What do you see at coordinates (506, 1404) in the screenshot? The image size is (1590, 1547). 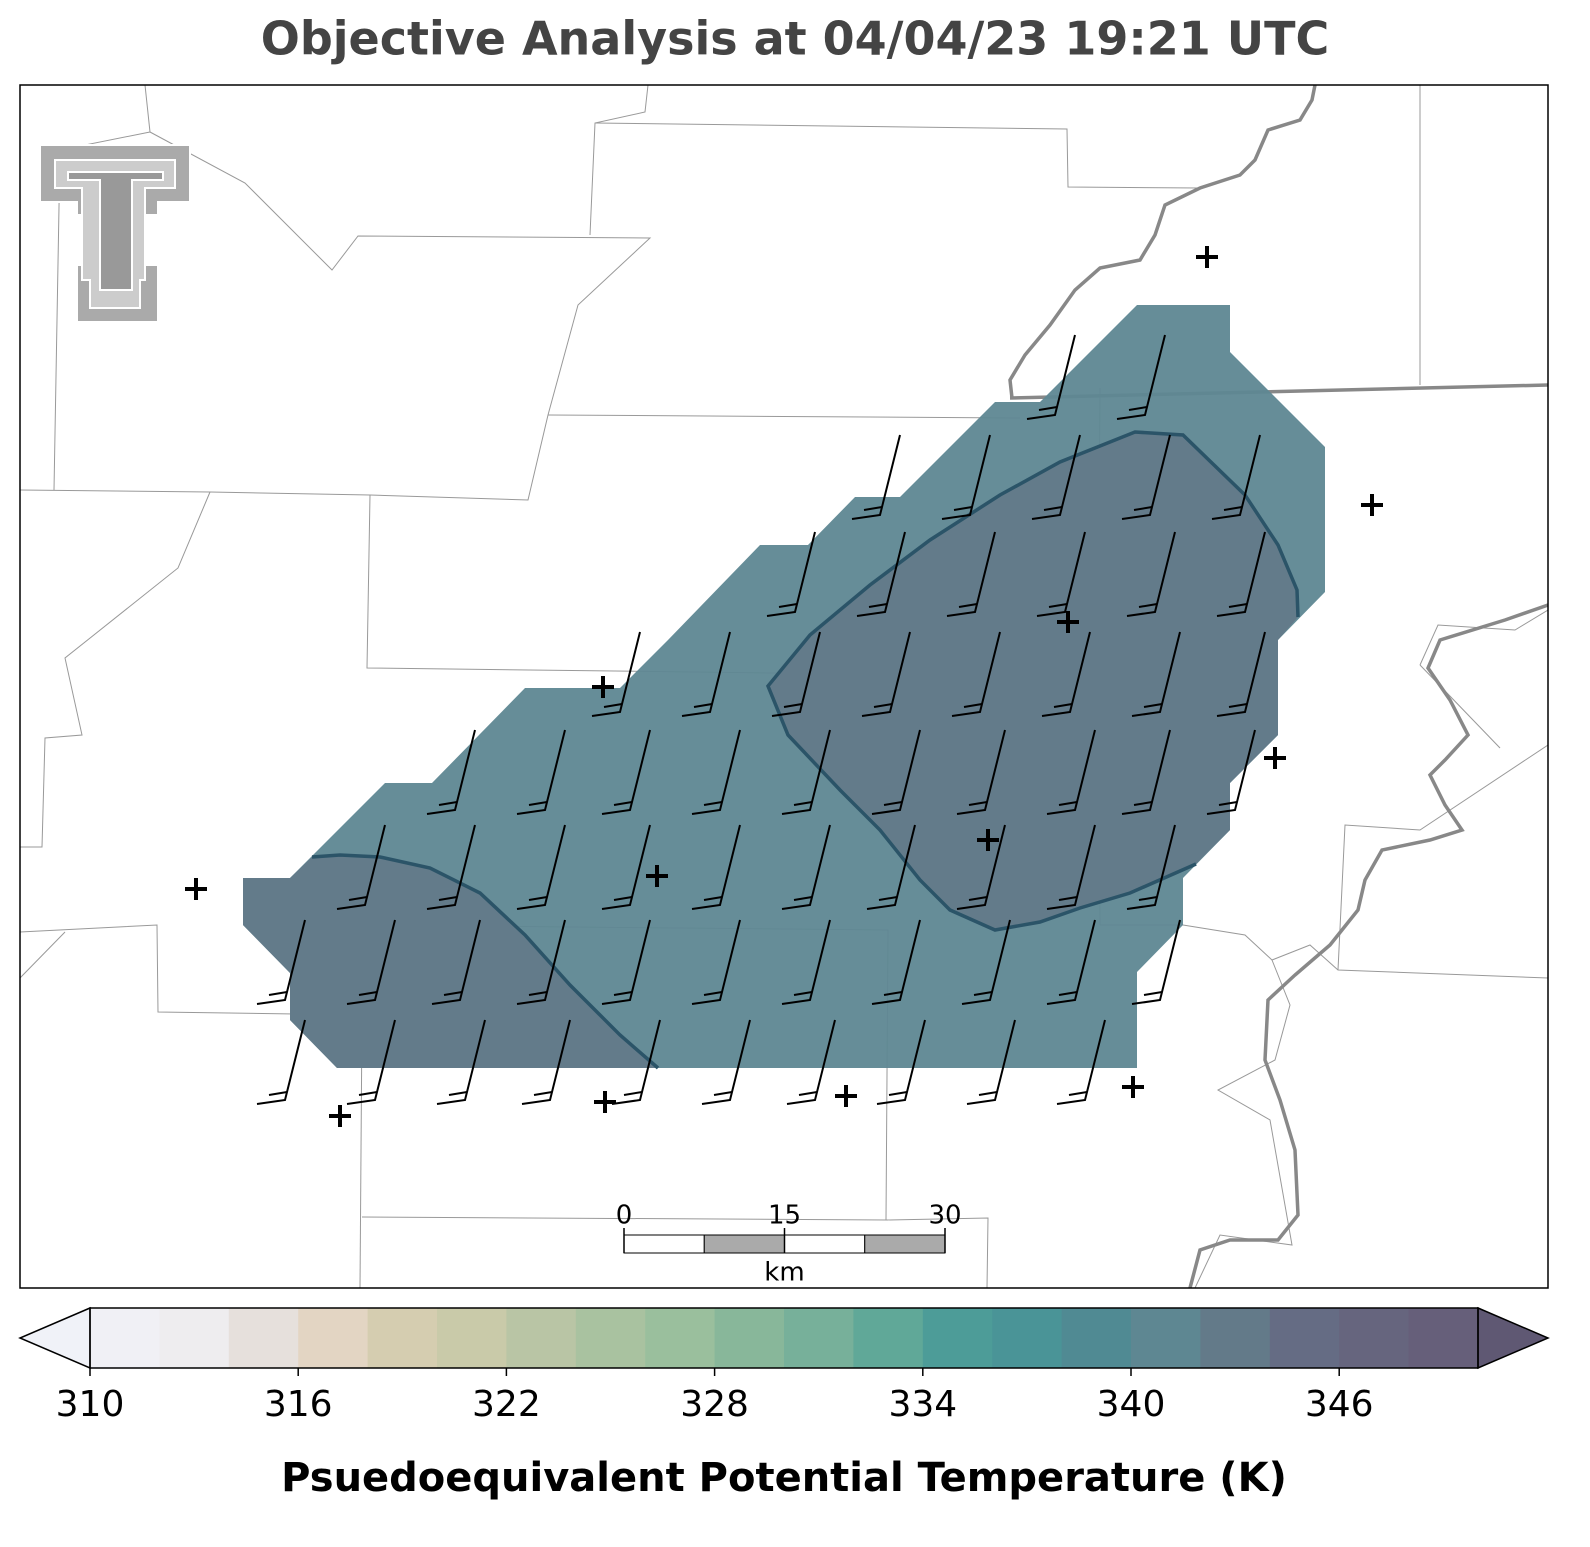 I see `colorbar-tick-label: 322` at bounding box center [506, 1404].